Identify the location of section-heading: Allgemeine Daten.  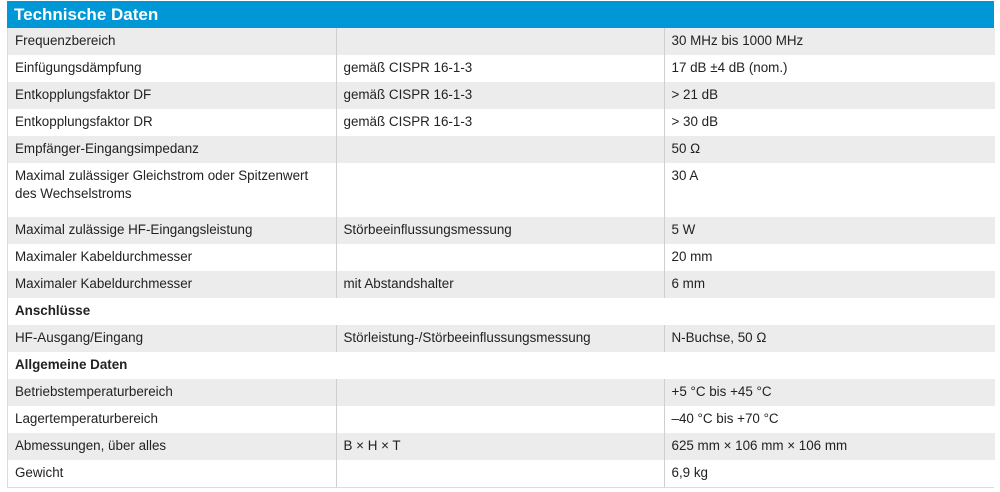
(501, 365).